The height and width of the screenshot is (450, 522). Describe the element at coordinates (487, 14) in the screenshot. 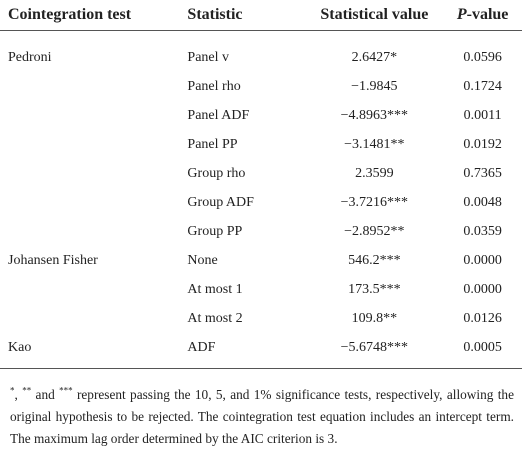

I see `header-text: -value` at that location.